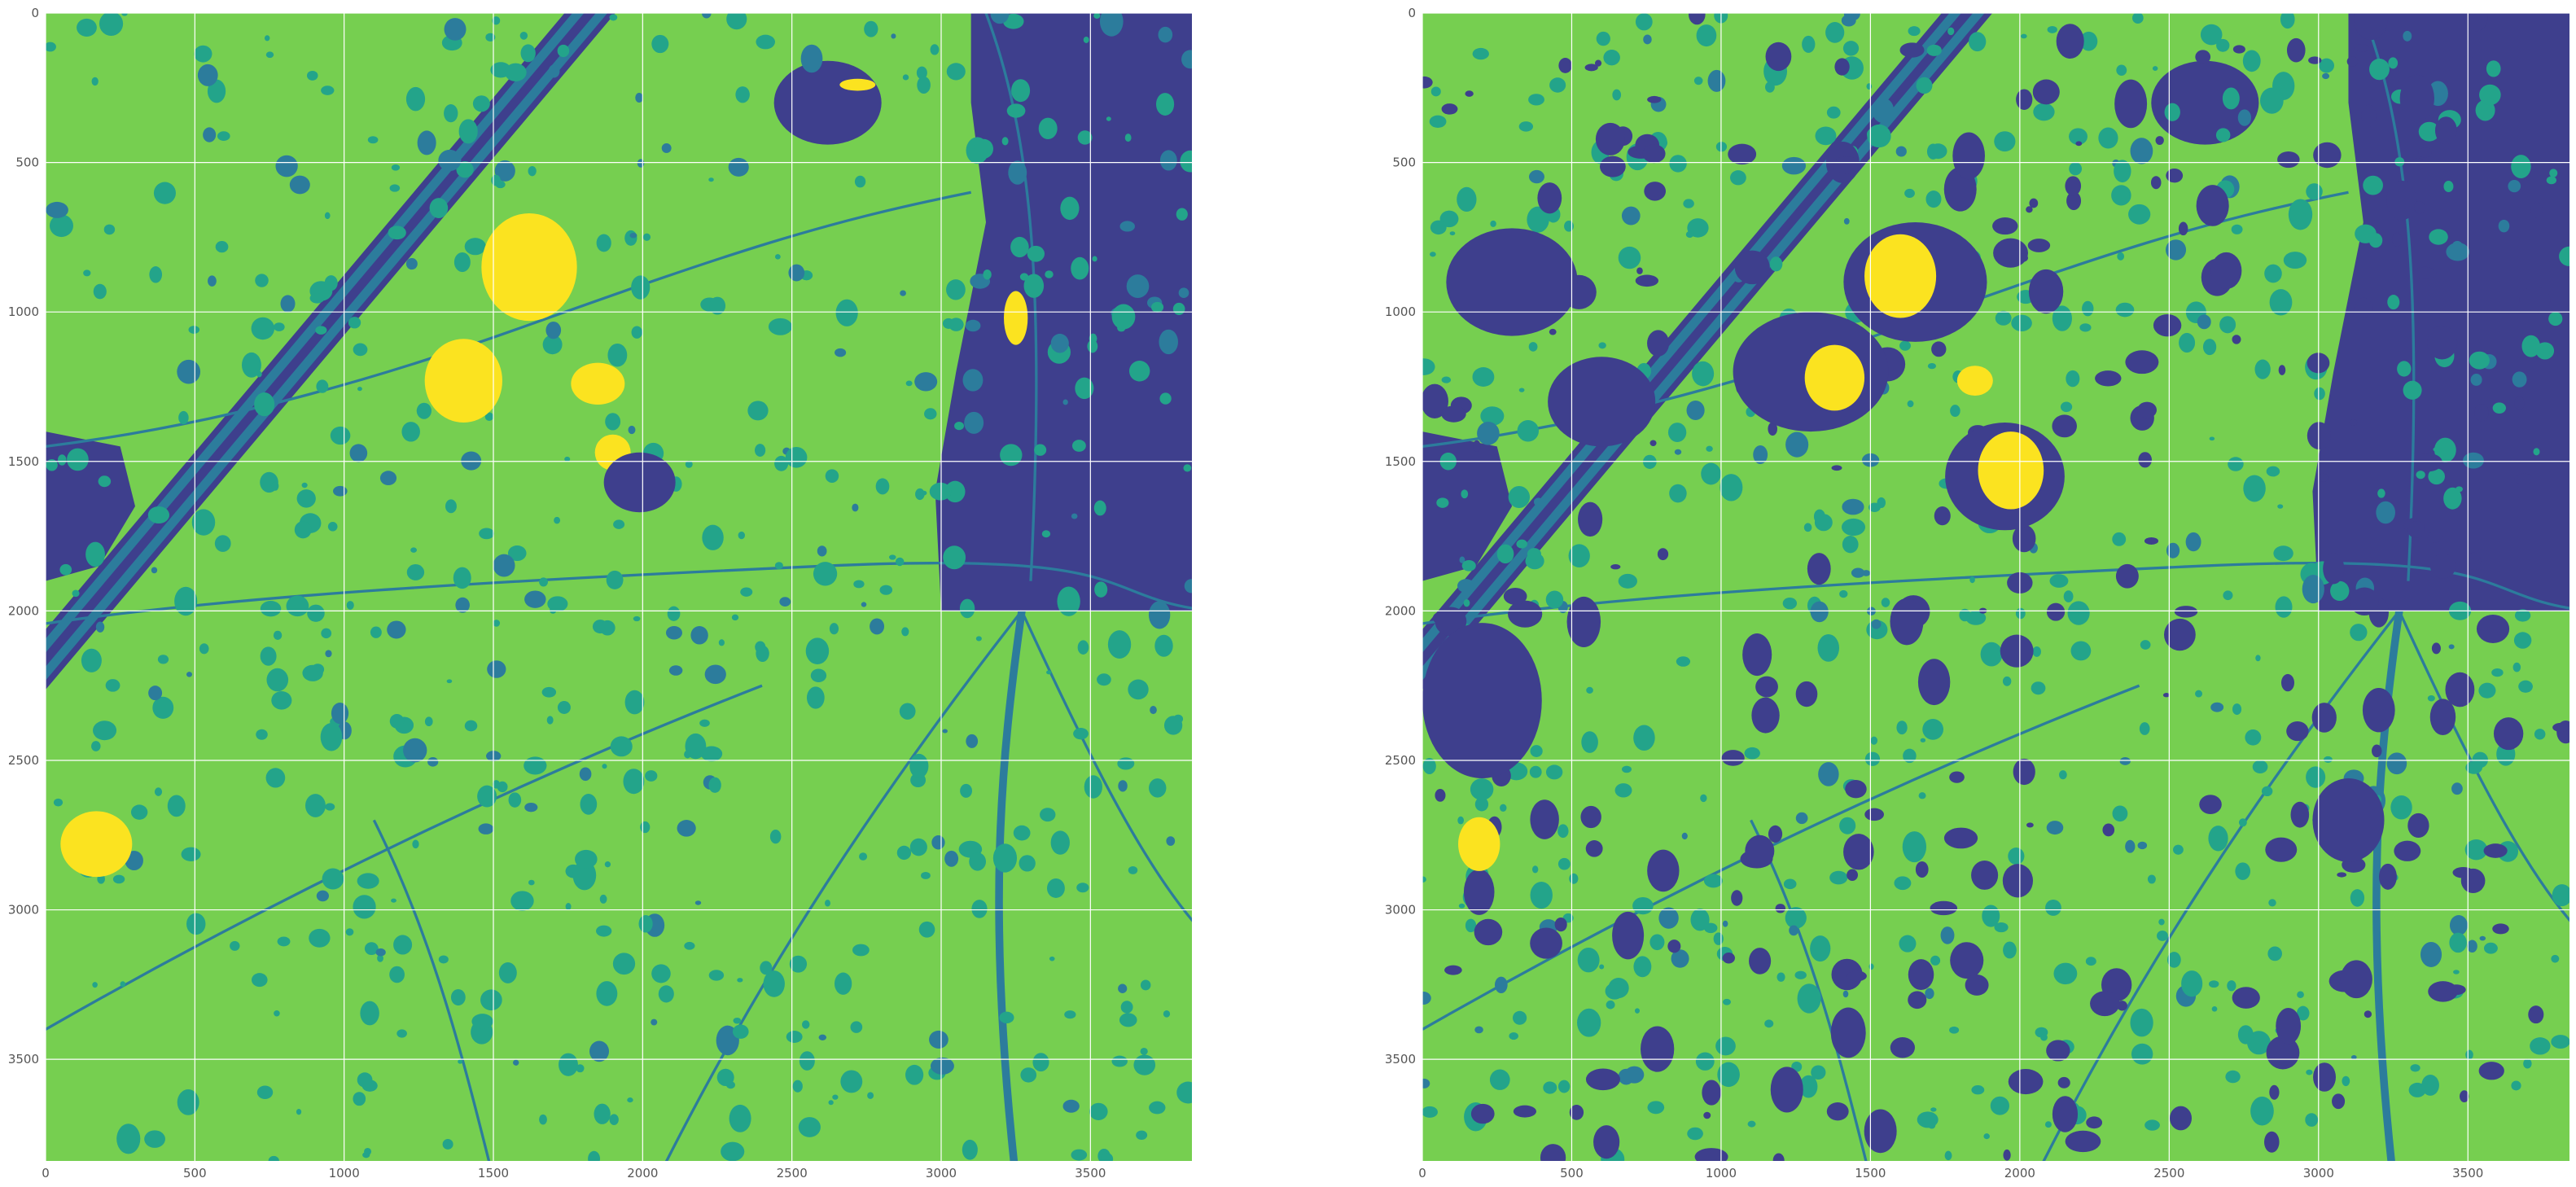 The image size is (2576, 1187). I want to click on yellow-region, so click(463, 381).